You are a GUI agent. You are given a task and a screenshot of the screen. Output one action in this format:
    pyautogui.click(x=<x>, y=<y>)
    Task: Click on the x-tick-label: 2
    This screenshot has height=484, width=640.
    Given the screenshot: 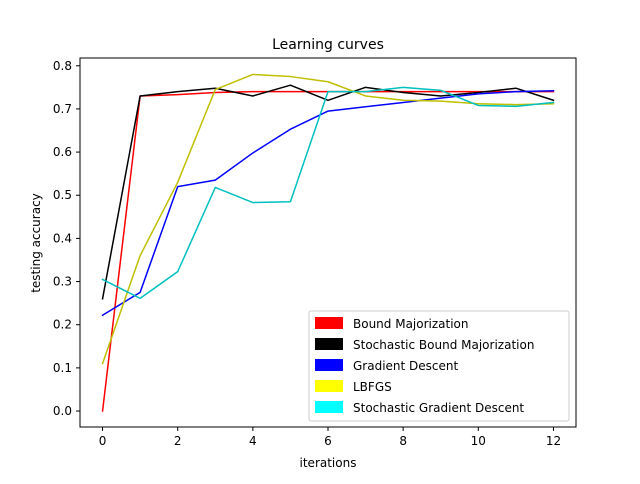 What is the action you would take?
    pyautogui.click(x=178, y=441)
    